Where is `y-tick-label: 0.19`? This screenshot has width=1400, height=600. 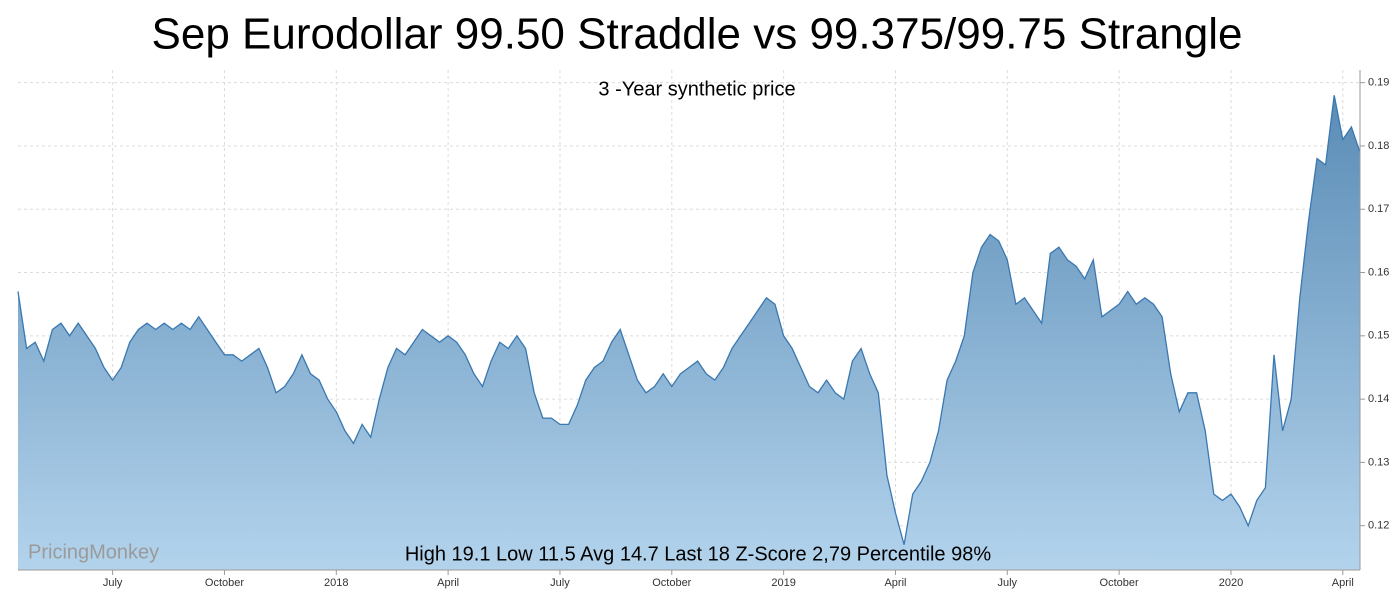
y-tick-label: 0.19 is located at coordinates (1378, 83).